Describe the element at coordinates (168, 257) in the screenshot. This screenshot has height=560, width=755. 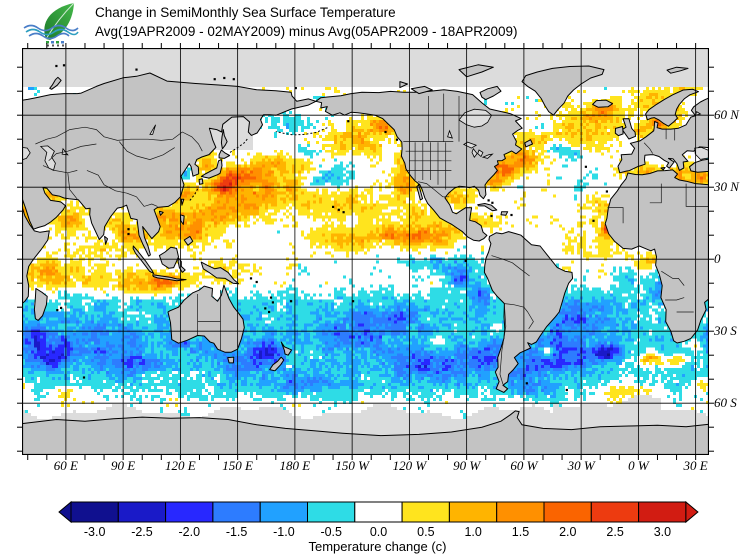
I see `landmass-borneo` at that location.